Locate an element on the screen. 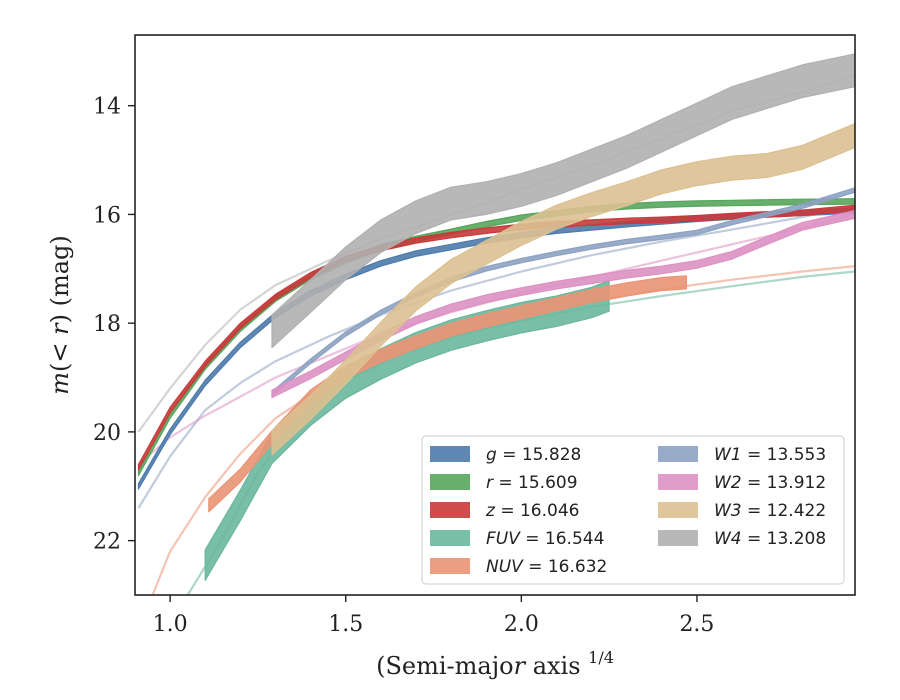 This screenshot has height=700, width=900. legend-item-w4: W4 = 13.208 is located at coordinates (742, 539).